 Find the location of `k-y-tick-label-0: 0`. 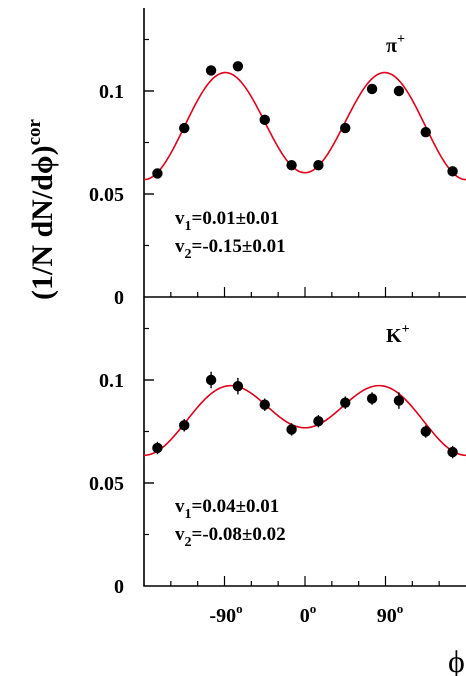

k-y-tick-label-0: 0 is located at coordinates (119, 587).